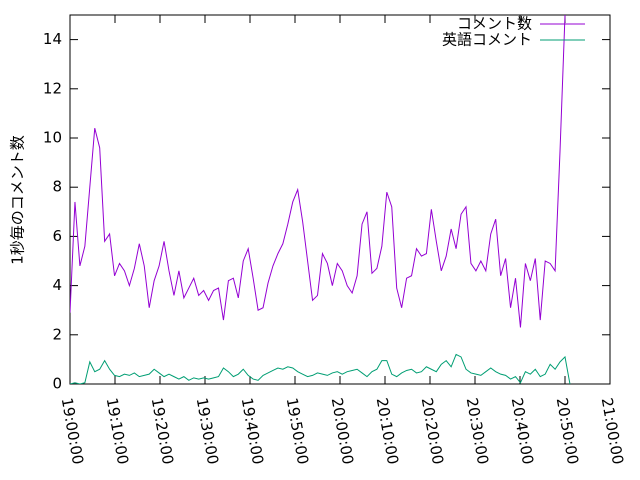 The image size is (640, 480). What do you see at coordinates (297, 430) in the screenshot?
I see `x-tick-label: 19:50:00` at bounding box center [297, 430].